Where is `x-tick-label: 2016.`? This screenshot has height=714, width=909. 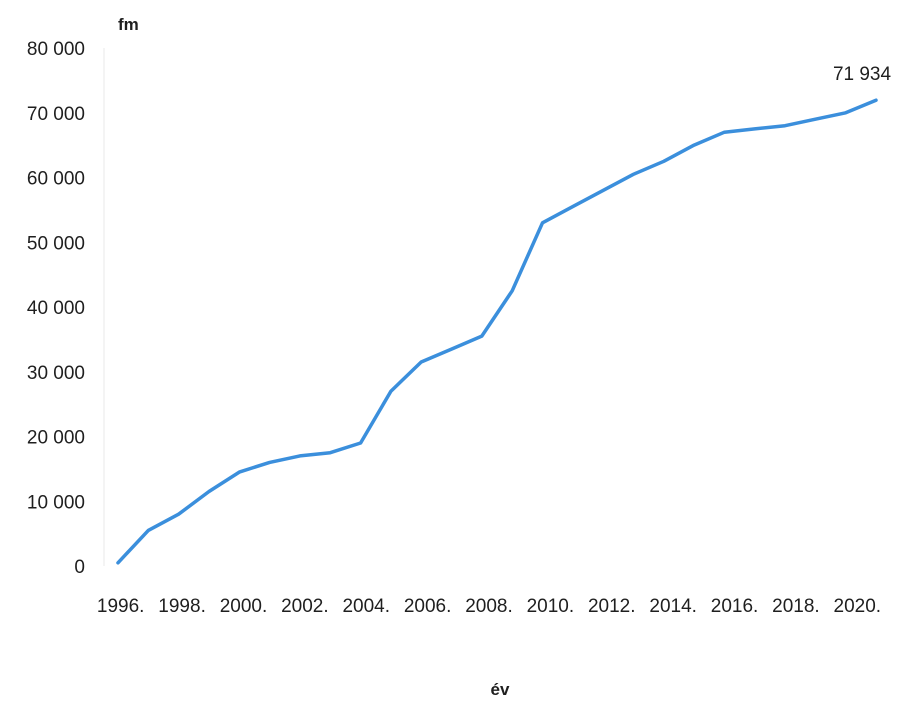 x-tick-label: 2016. is located at coordinates (735, 606).